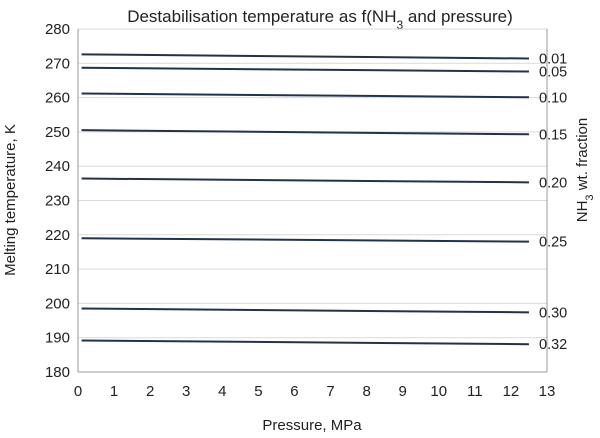 The image size is (600, 438). Describe the element at coordinates (547, 391) in the screenshot. I see `x-tick-label: 13` at that location.